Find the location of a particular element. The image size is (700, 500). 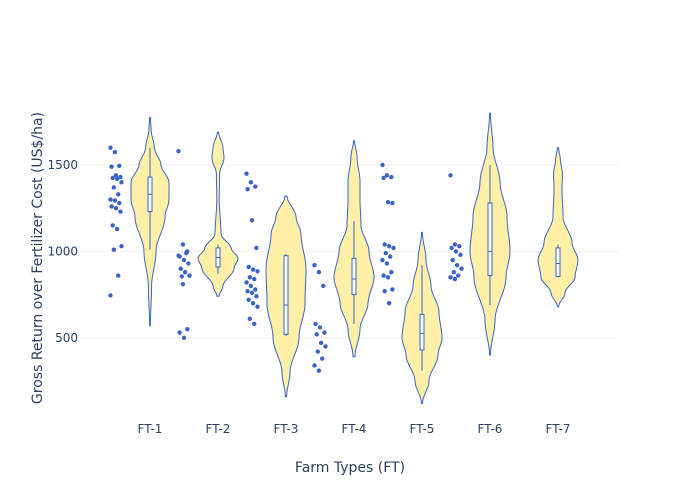

y-tick-labels: 500 1000 1500 is located at coordinates (62, 251).